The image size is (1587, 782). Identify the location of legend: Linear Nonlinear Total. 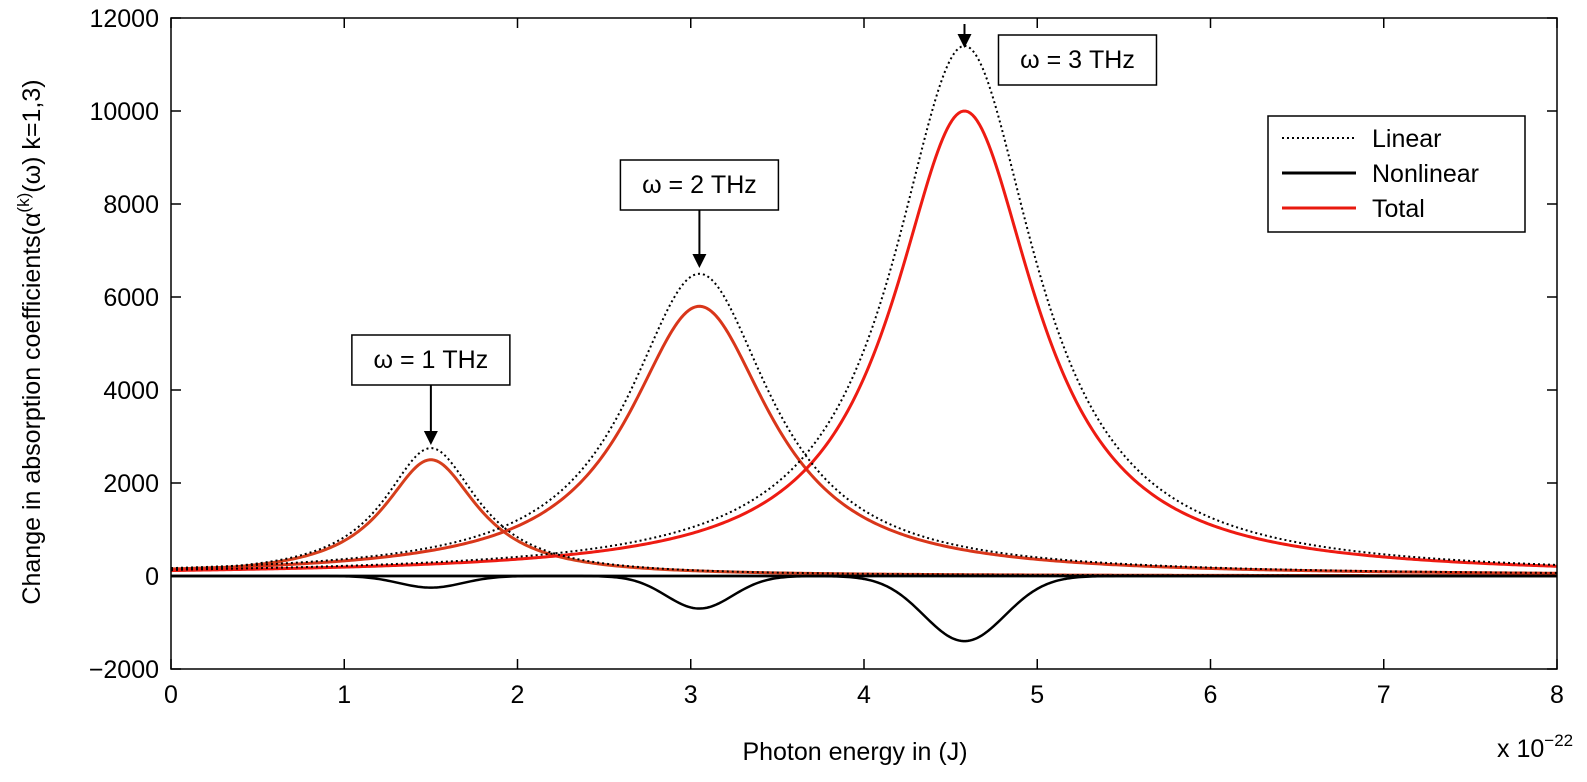
(1396, 174).